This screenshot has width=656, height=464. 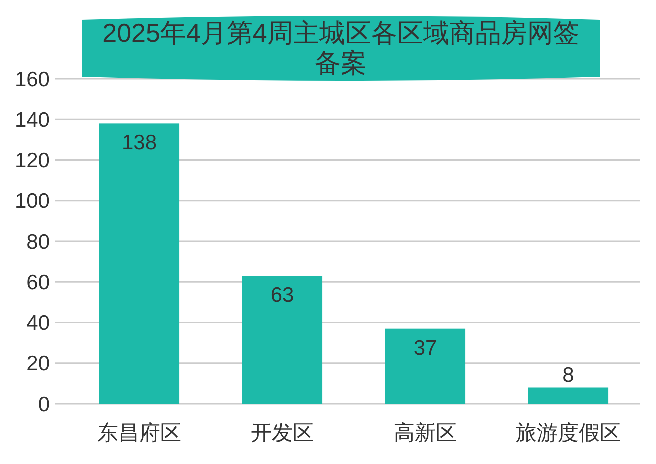 I want to click on data-label: 138, so click(x=140, y=143).